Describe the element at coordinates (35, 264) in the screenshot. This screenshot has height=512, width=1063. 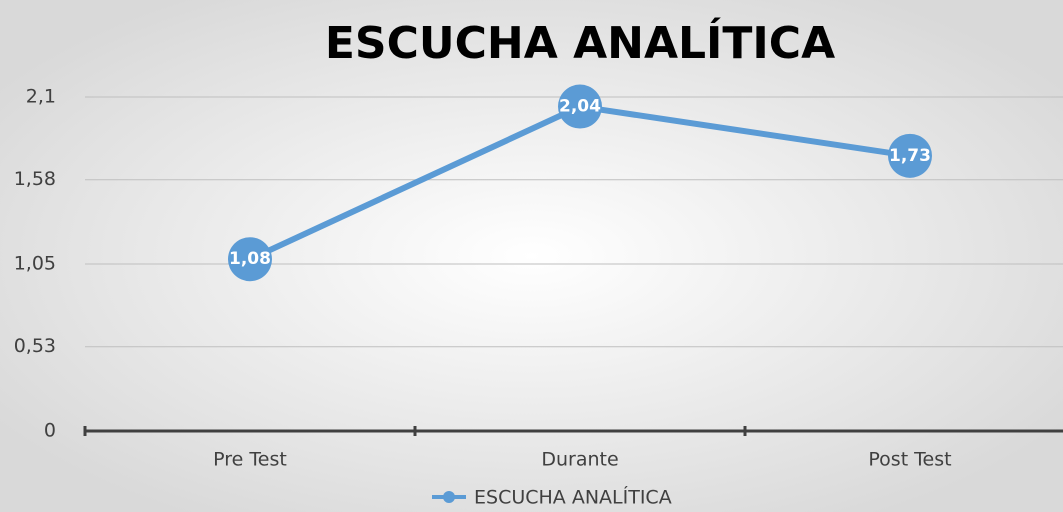
I see `y-tick-label: 1,05` at that location.